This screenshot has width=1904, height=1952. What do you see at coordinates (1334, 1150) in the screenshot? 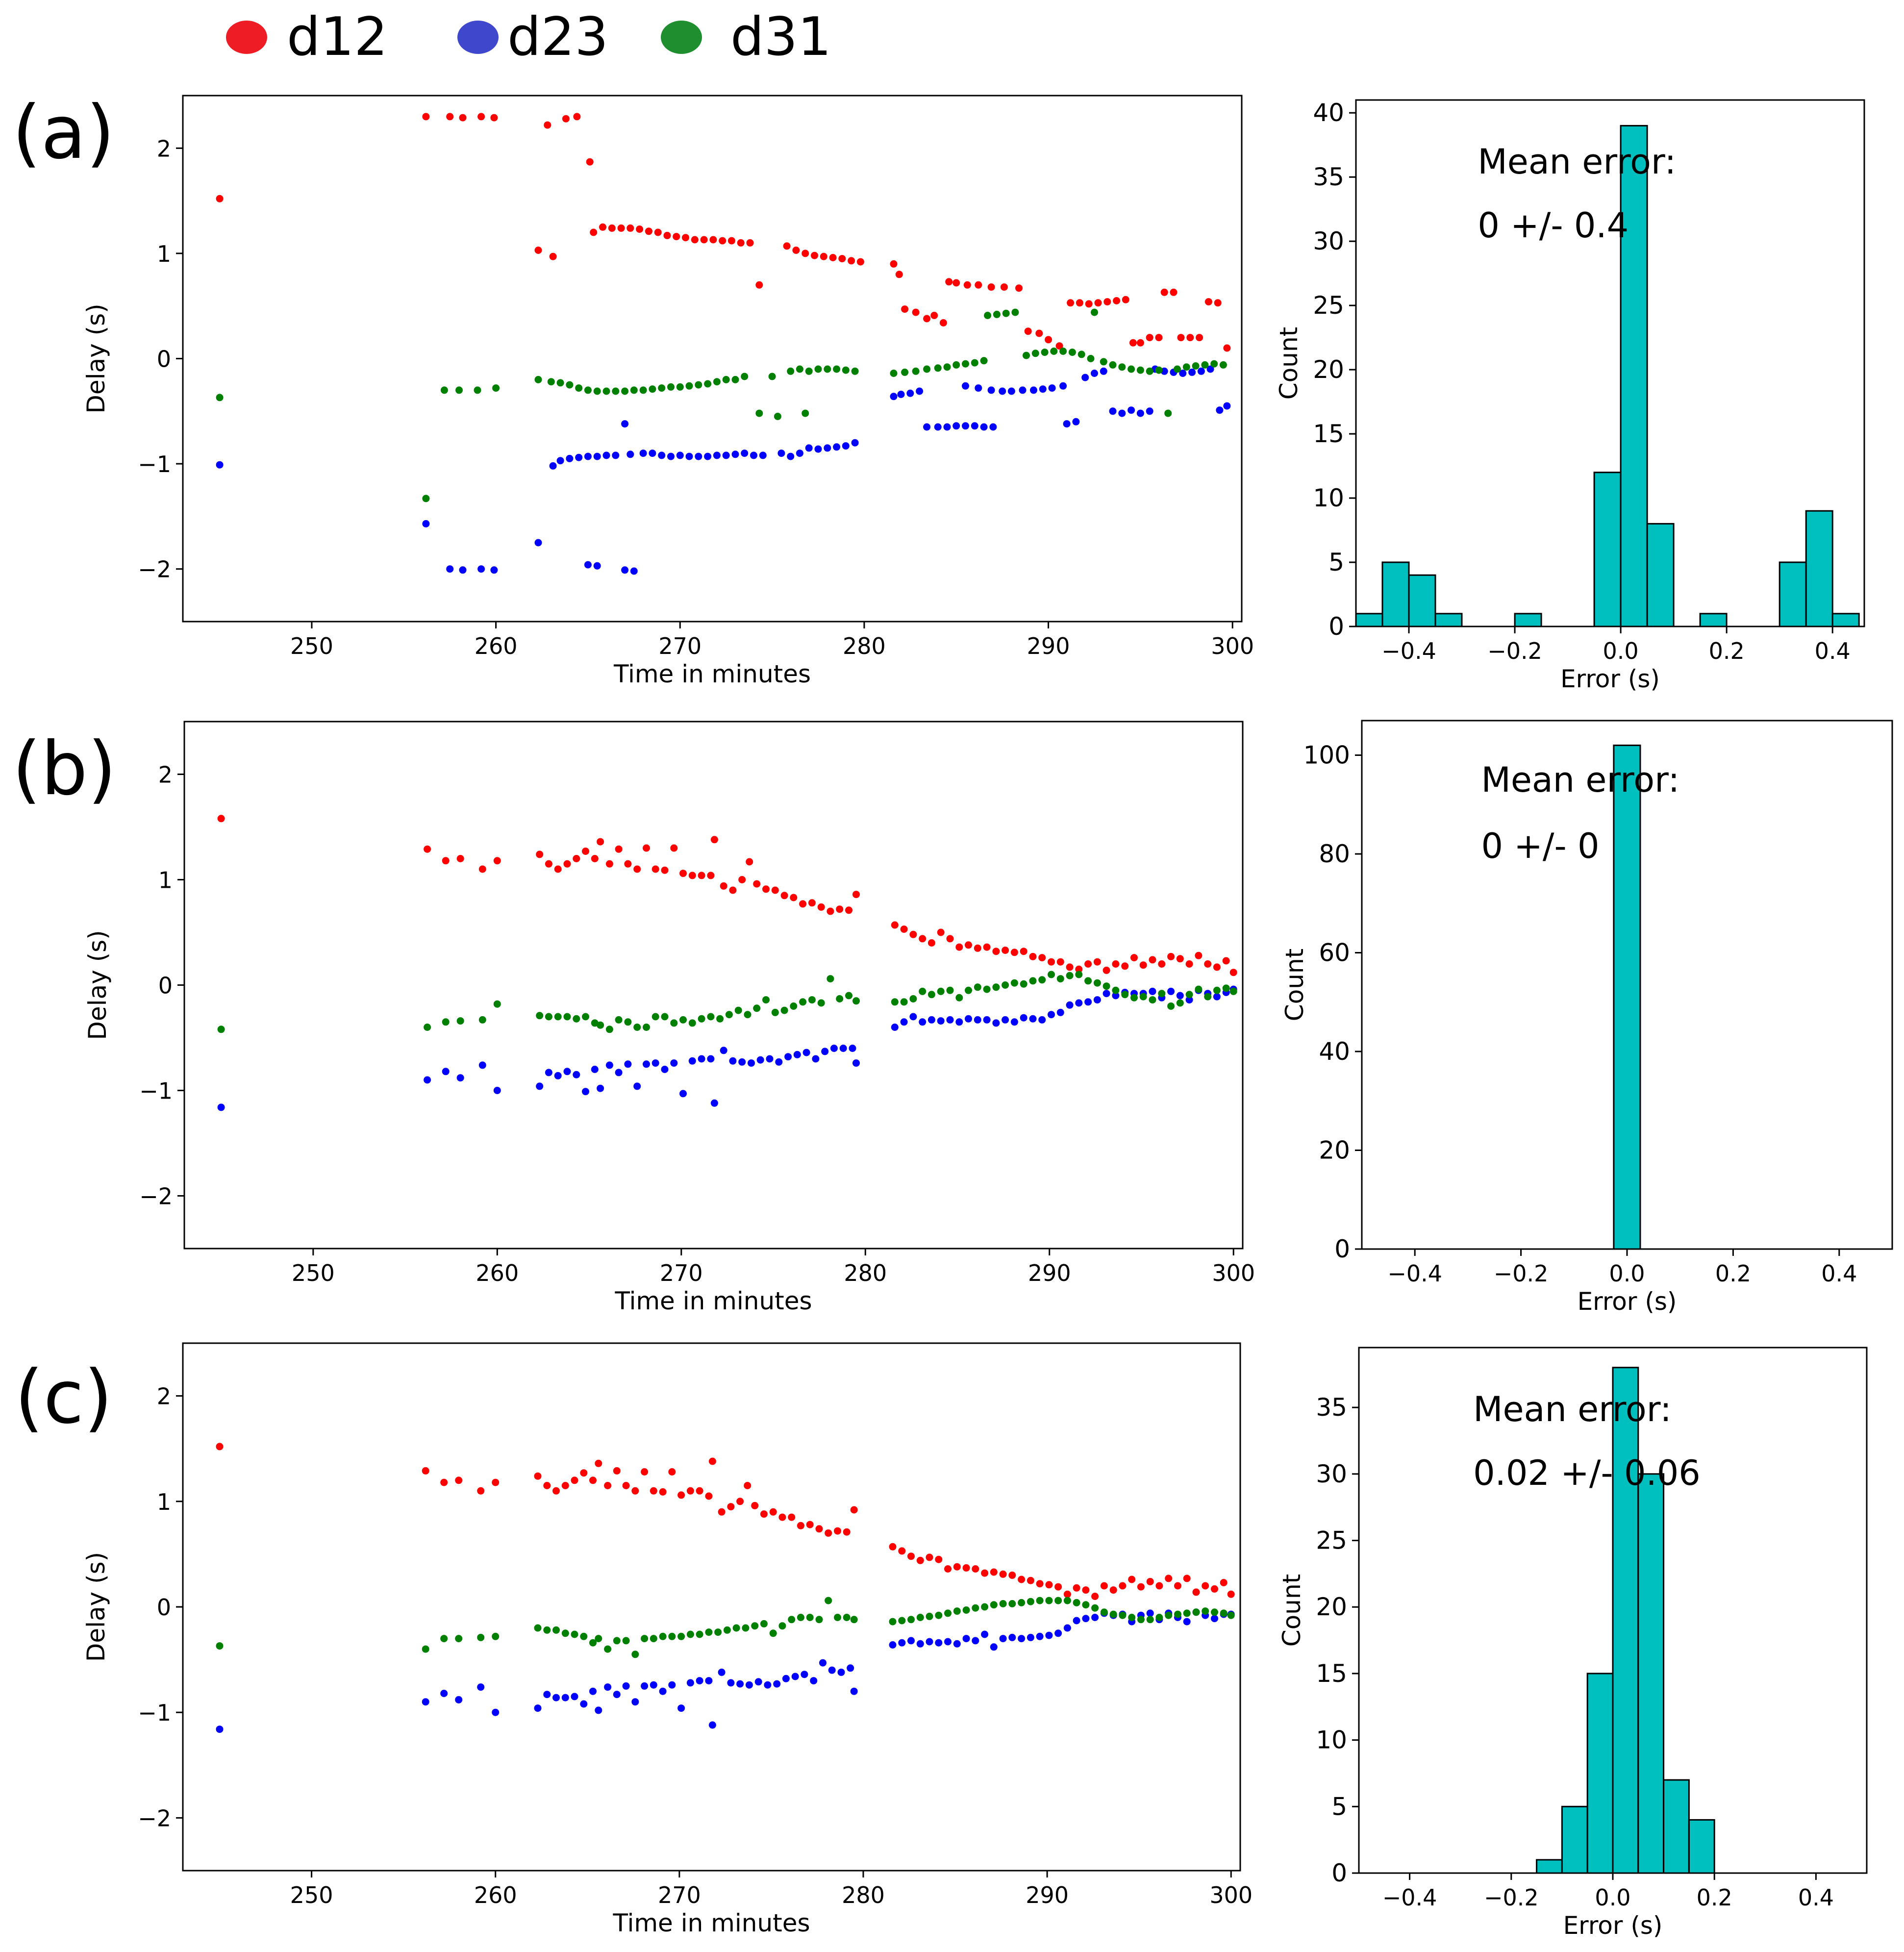
I see `y-tick-label: 20` at bounding box center [1334, 1150].